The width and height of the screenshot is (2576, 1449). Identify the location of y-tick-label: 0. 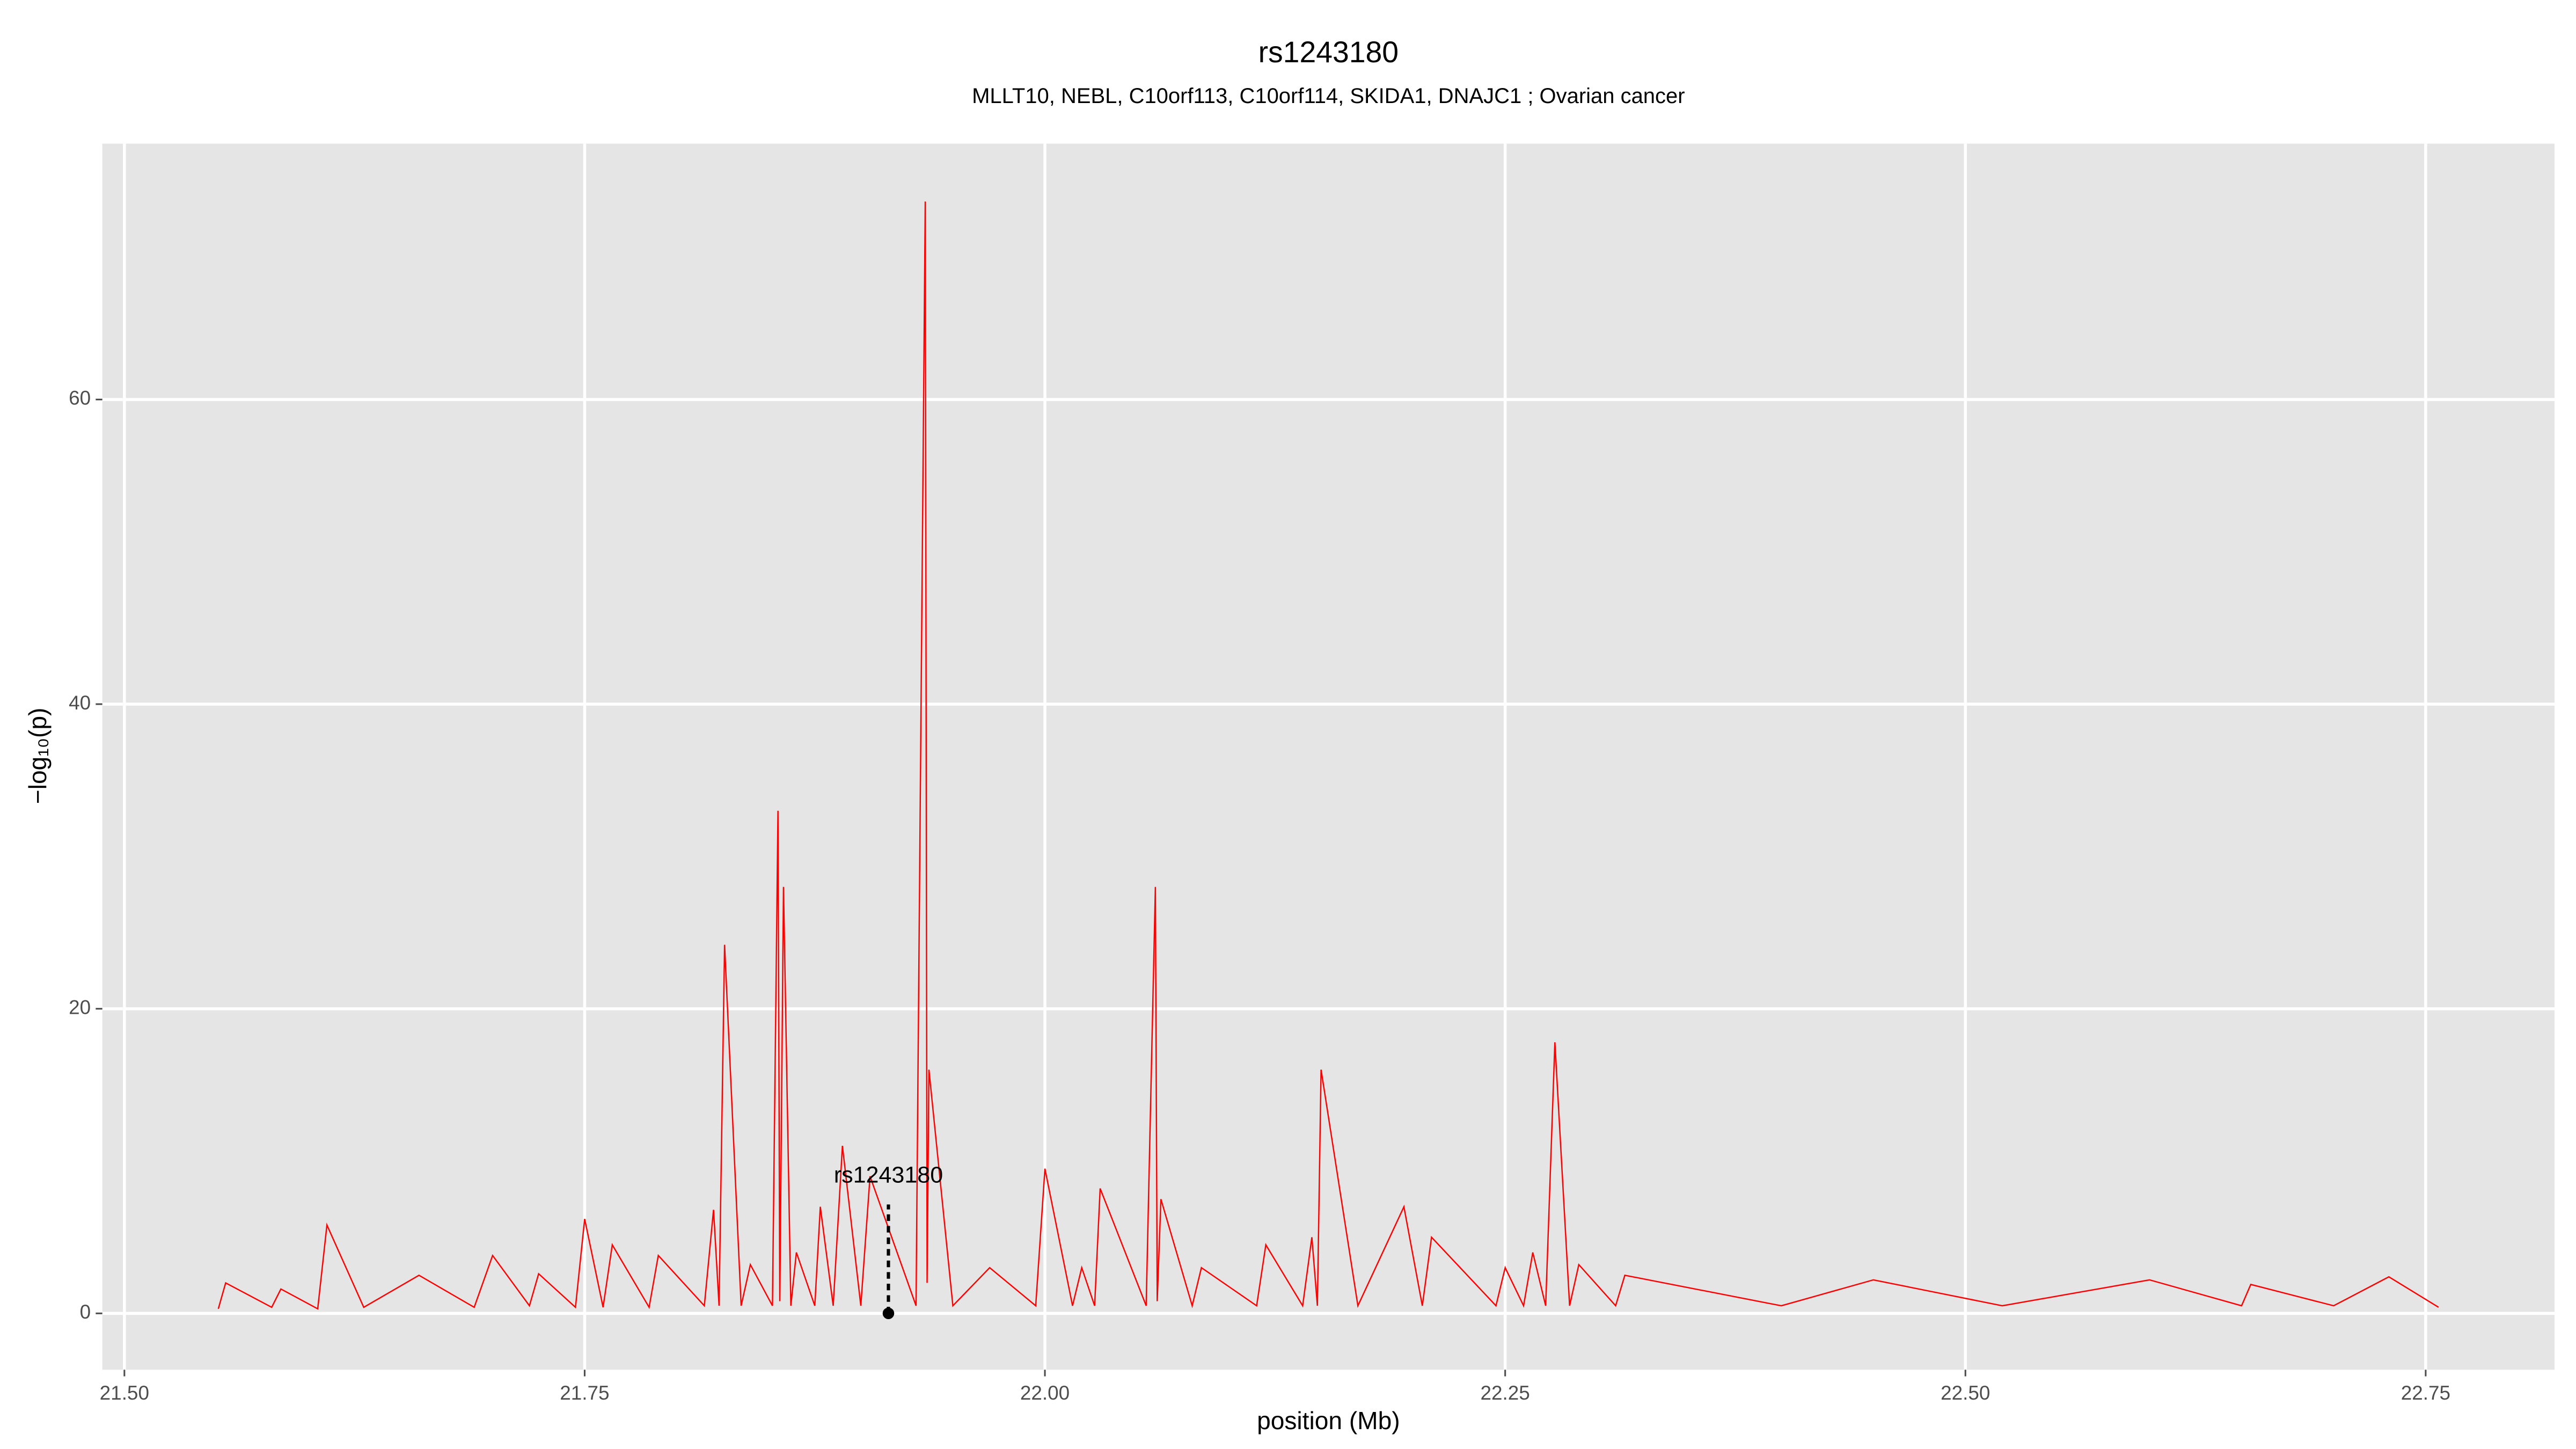
(85, 1312).